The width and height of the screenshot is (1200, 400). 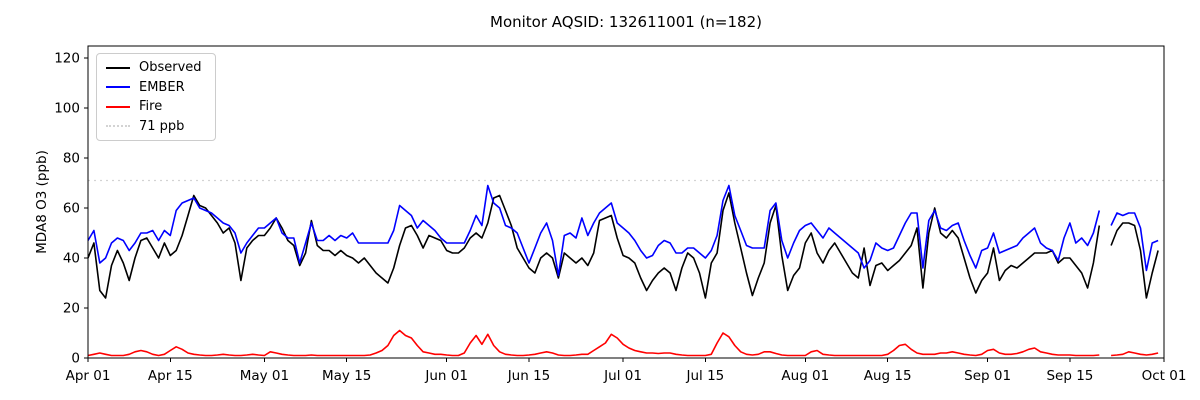 I want to click on legend-item-fire: Fire, so click(x=154, y=106).